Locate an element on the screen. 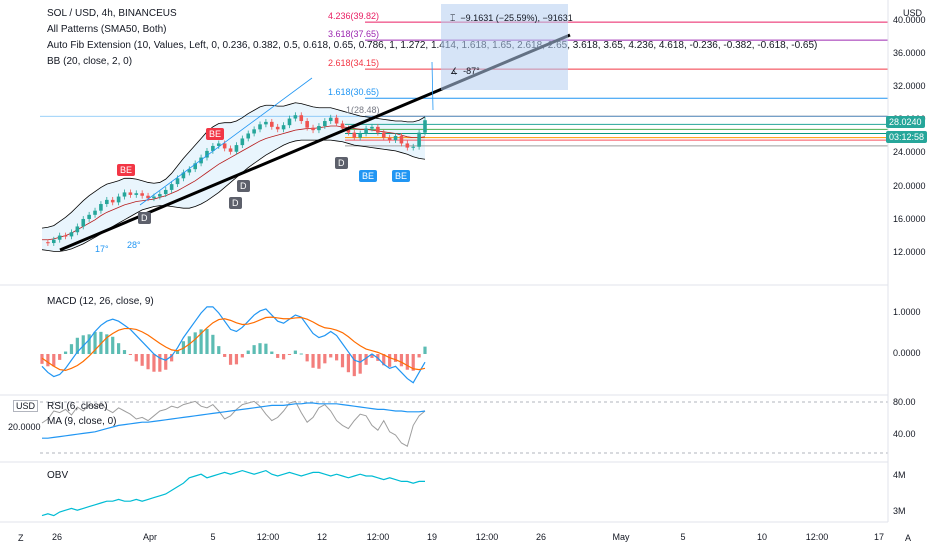 The image size is (932, 550). obv-tick-label: 4M is located at coordinates (899, 475).